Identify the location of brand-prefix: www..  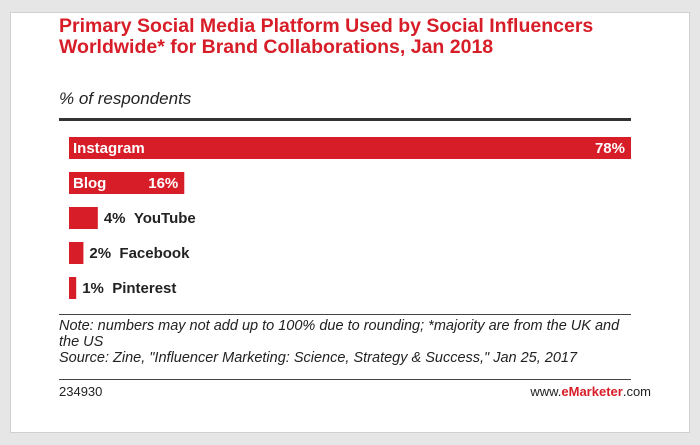
(546, 391).